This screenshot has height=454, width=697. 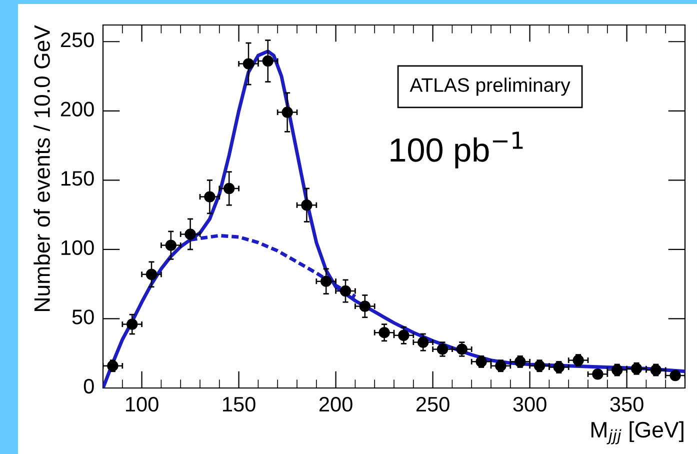 I want to click on y-tick-label: 0, so click(x=89, y=386).